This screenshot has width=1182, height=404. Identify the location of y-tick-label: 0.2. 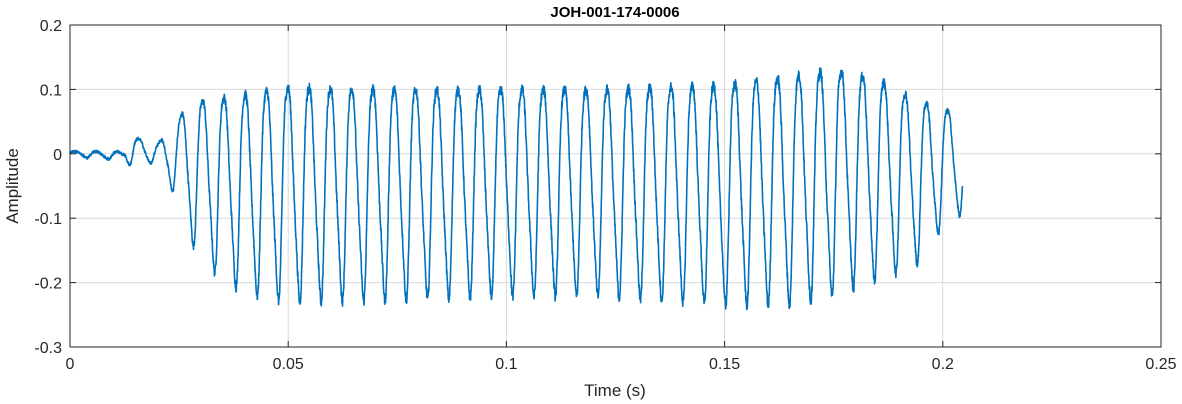
(51, 26).